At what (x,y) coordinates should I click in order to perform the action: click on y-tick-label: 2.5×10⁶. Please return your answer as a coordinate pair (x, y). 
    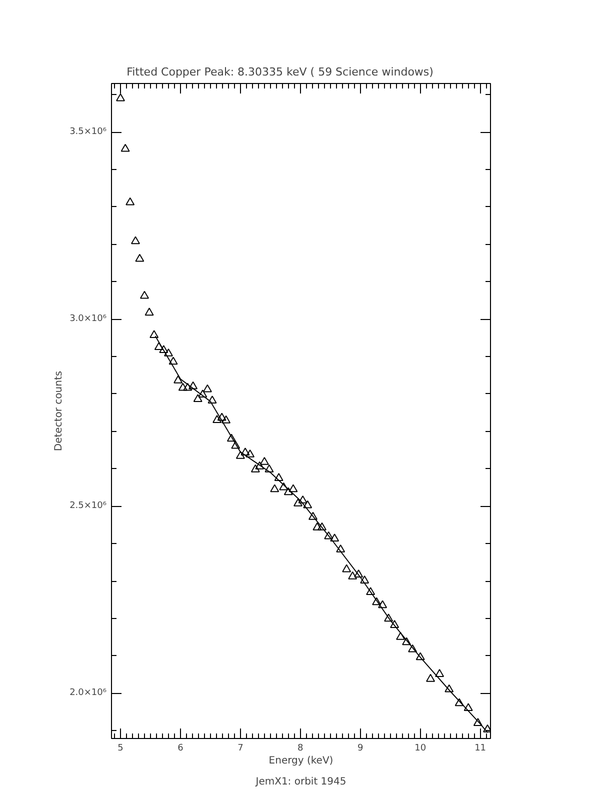
    Looking at the image, I should click on (88, 506).